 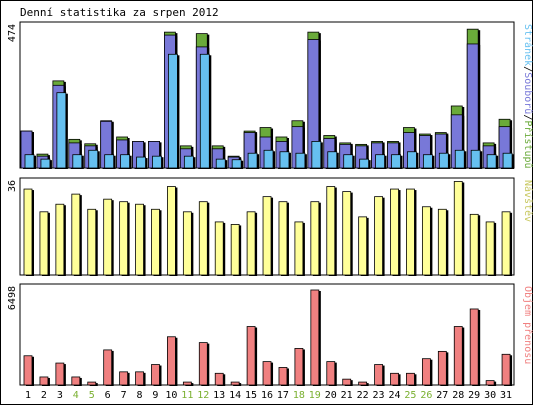 I want to click on day-label-29: 29, so click(x=474, y=395).